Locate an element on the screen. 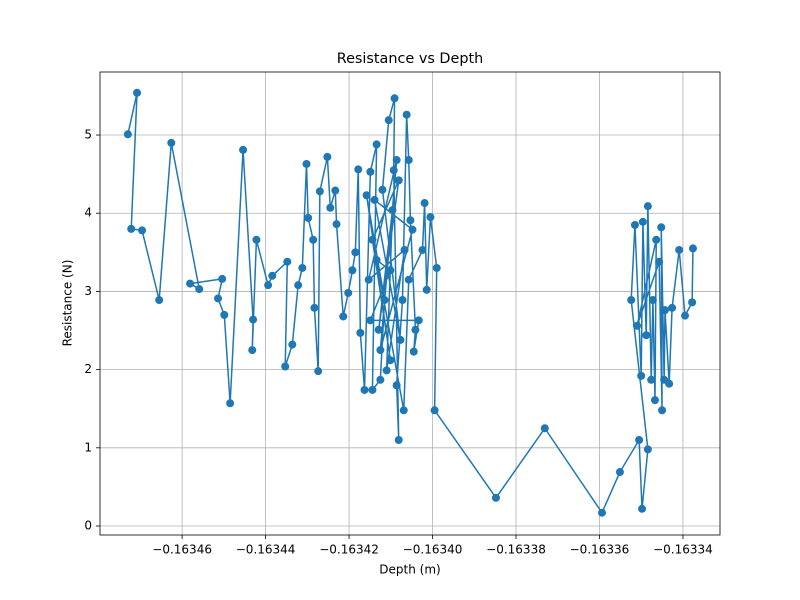 This screenshot has width=800, height=600. y-tick-label: 2 is located at coordinates (88, 369).